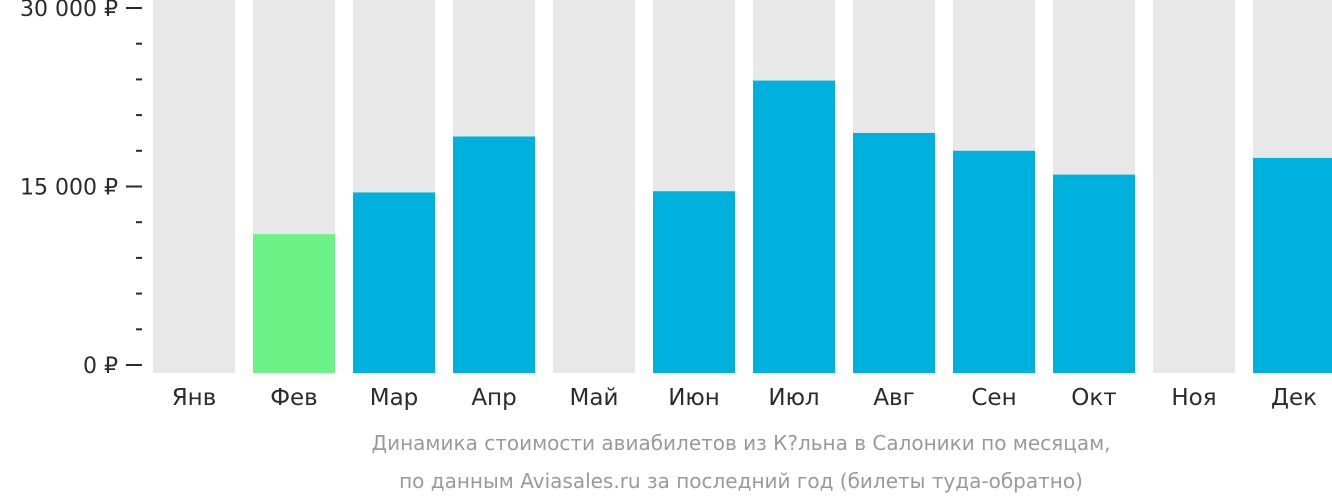  Describe the element at coordinates (294, 398) in the screenshot. I see `x-tick-label: Фев` at that location.